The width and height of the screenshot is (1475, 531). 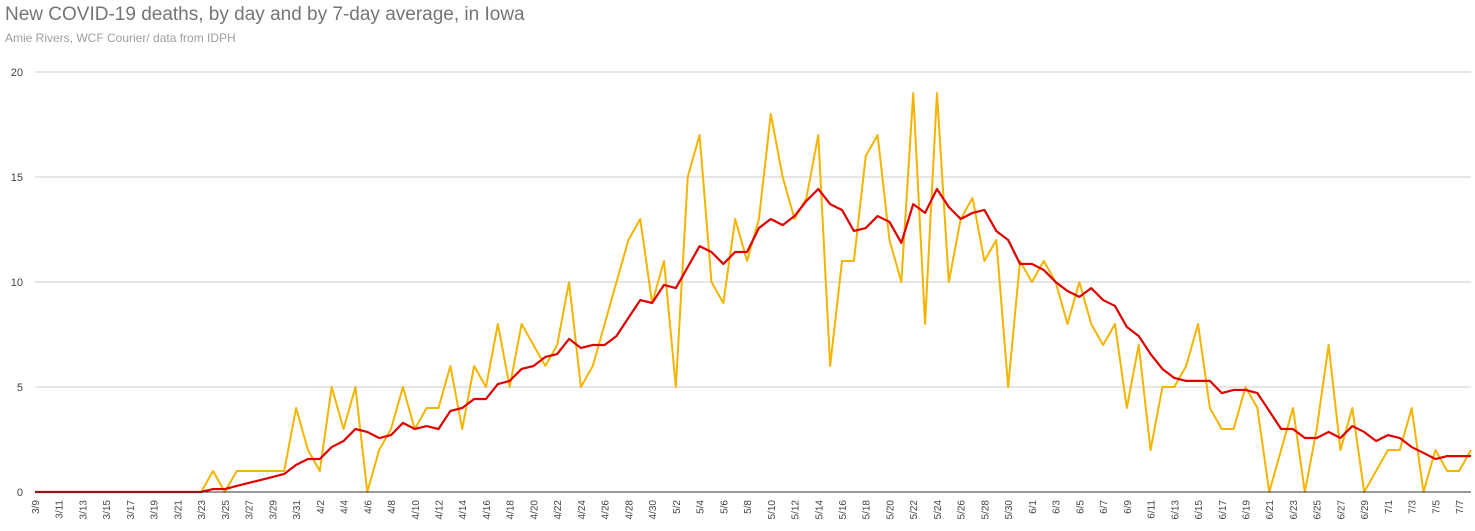 What do you see at coordinates (1413, 507) in the screenshot?
I see `x-tick-label: 7/3` at bounding box center [1413, 507].